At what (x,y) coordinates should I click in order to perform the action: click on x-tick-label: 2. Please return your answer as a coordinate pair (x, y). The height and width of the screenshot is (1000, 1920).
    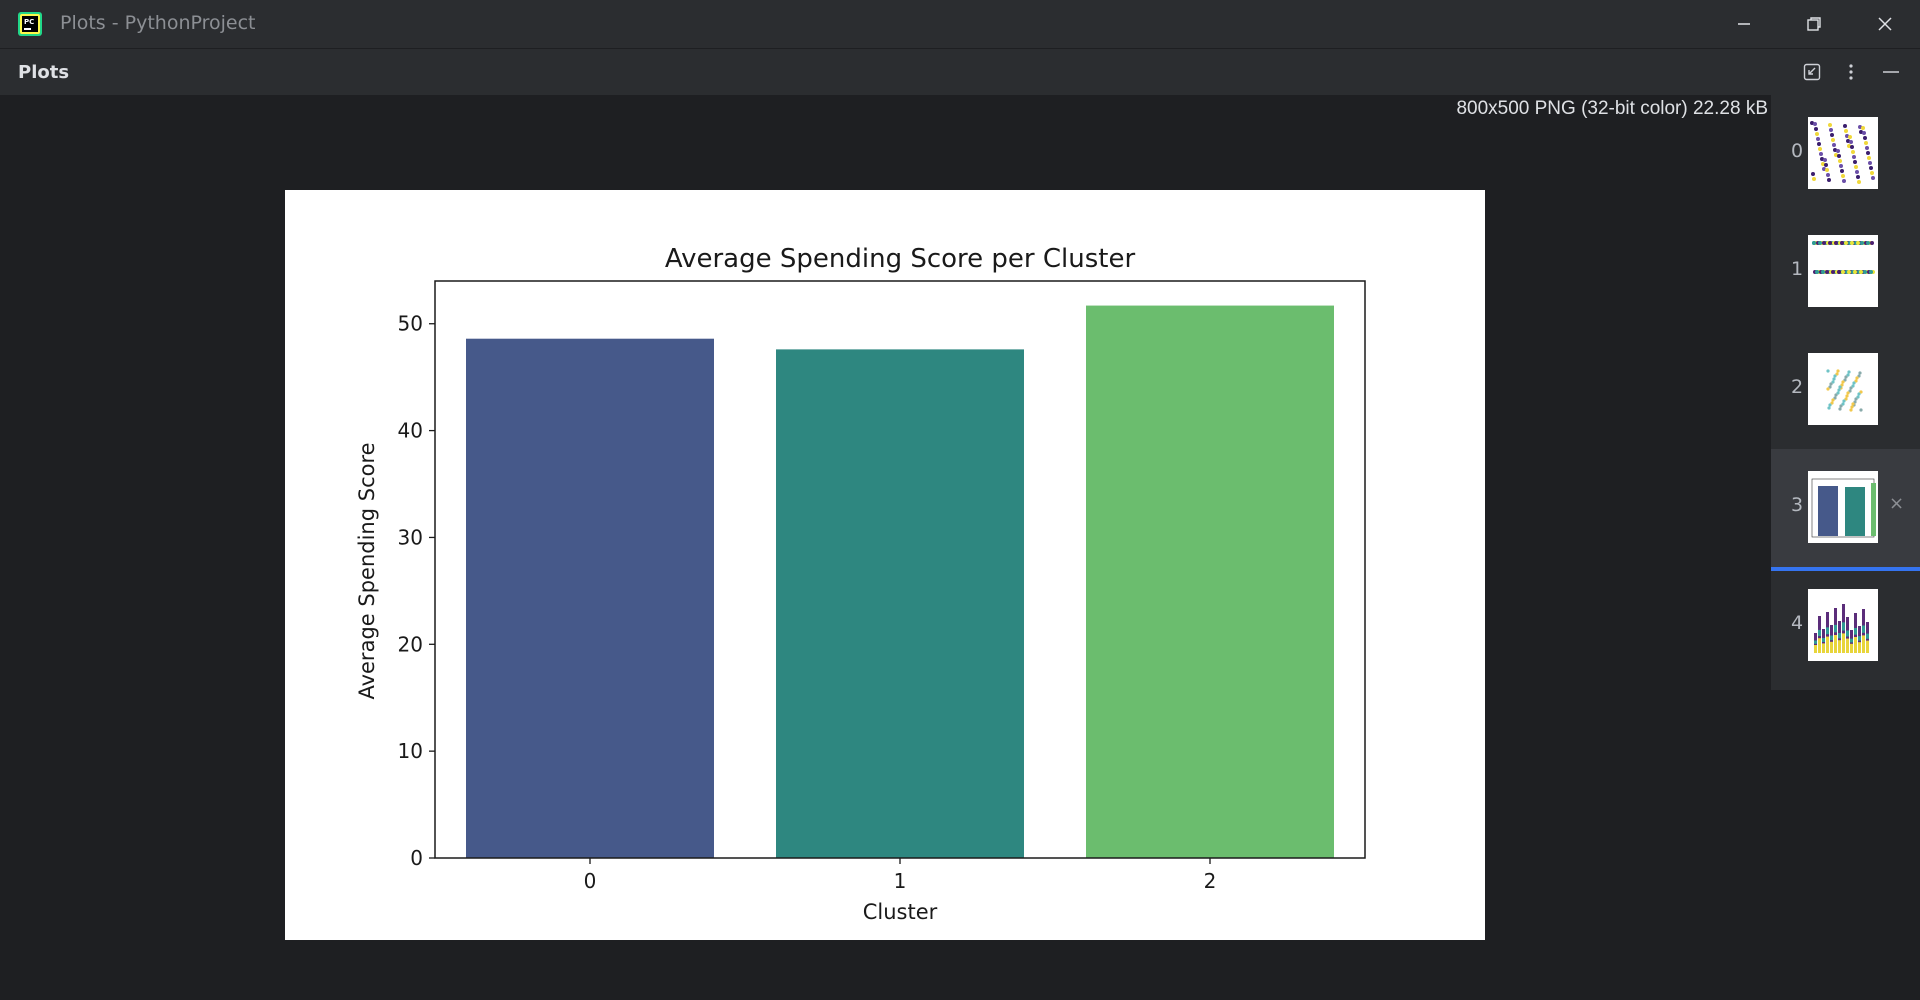
    Looking at the image, I should click on (1210, 881).